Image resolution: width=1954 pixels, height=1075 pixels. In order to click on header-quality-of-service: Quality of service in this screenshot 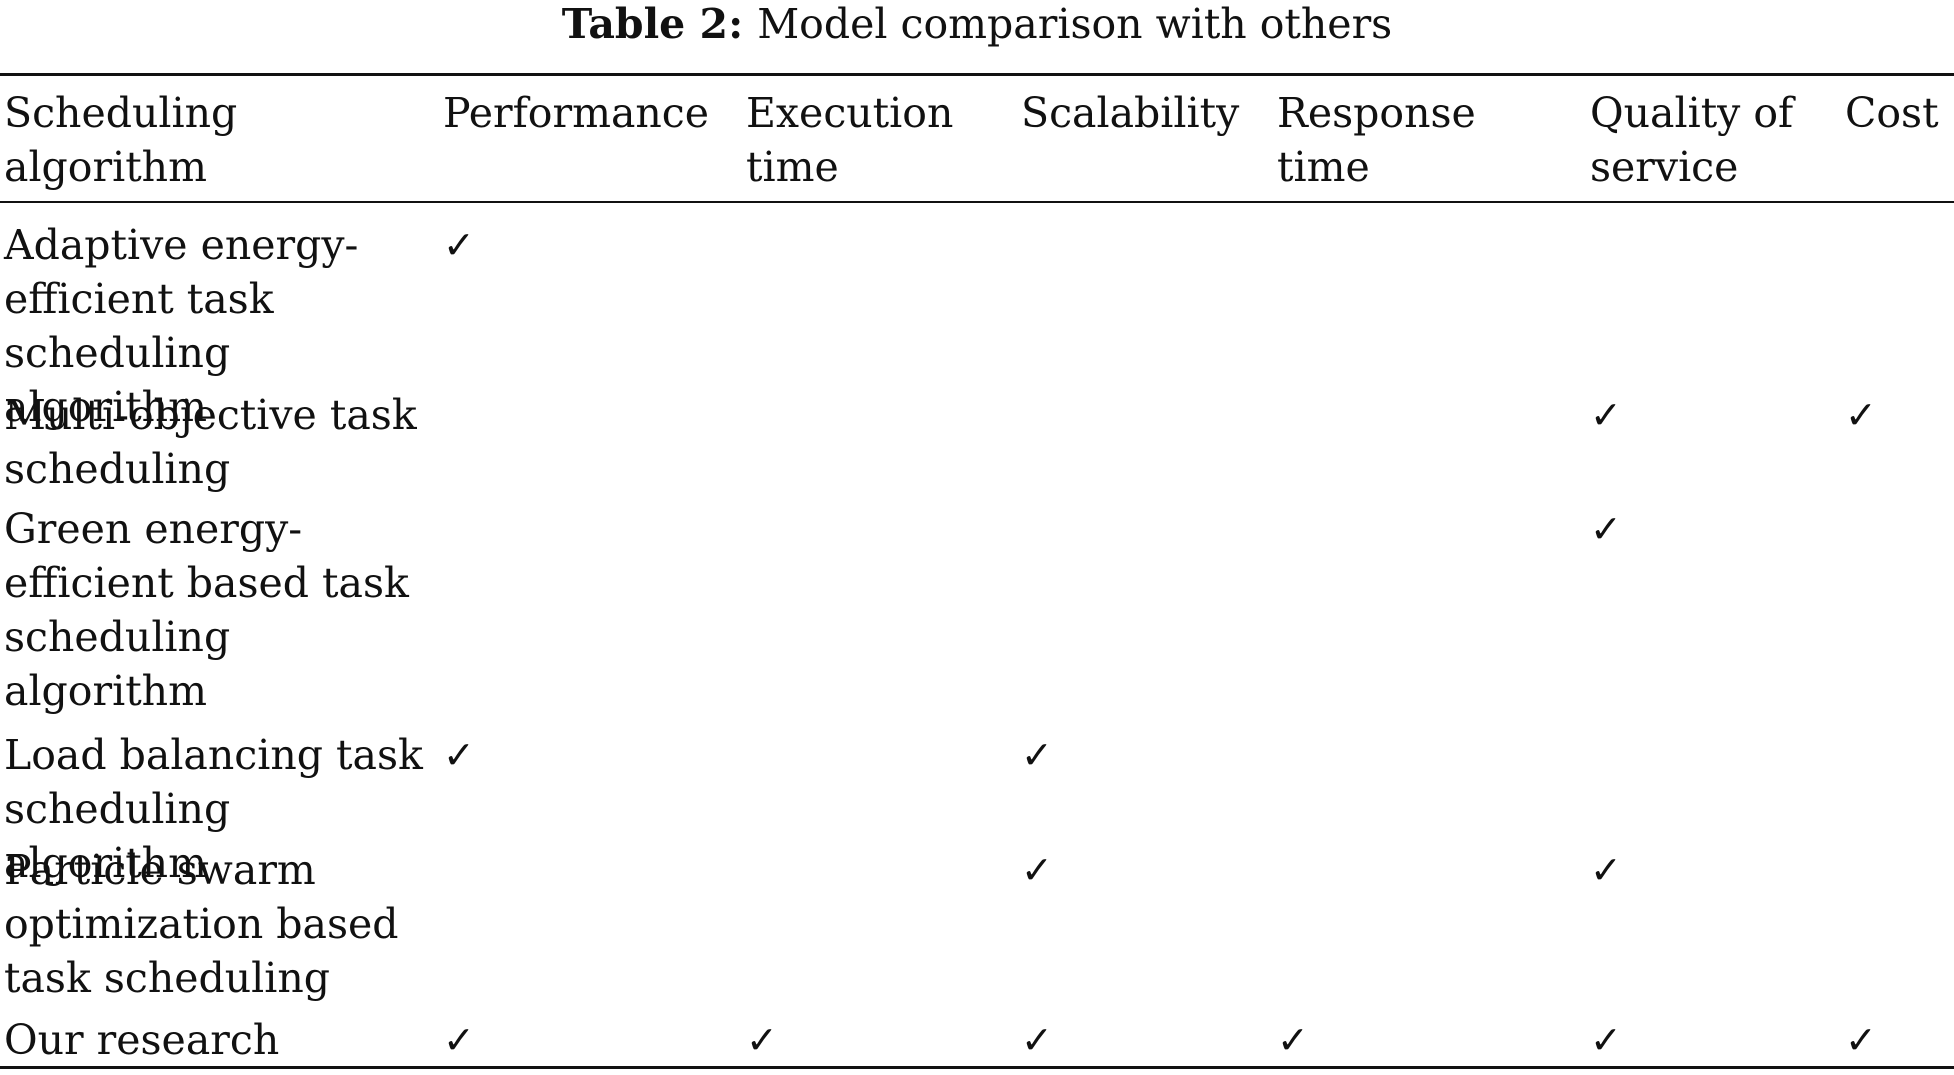, I will do `click(1692, 140)`.